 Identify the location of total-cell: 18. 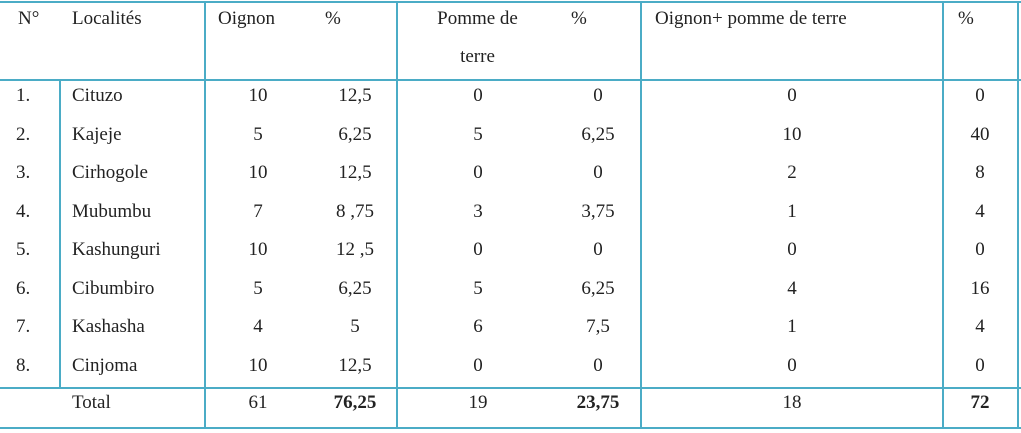
(792, 402).